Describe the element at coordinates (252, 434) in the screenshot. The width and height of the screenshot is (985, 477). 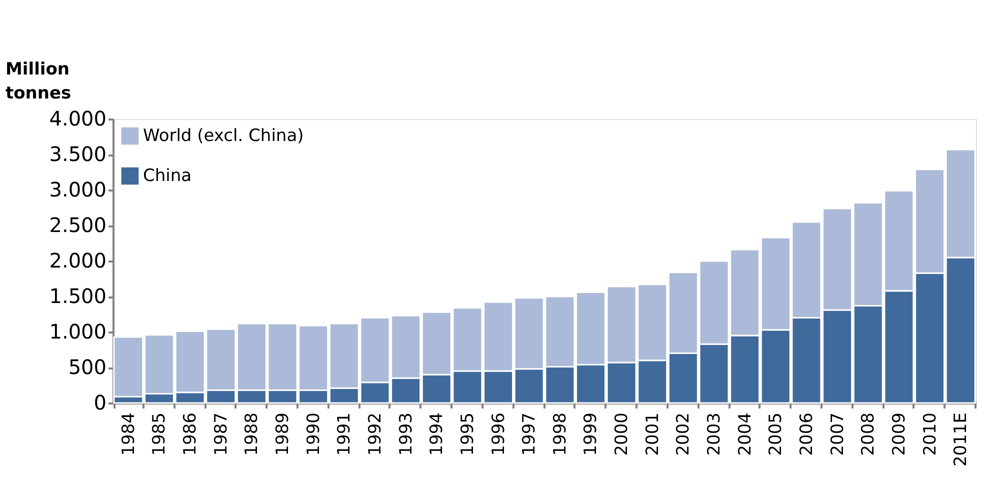
I see `x-tick-label: 1988` at that location.